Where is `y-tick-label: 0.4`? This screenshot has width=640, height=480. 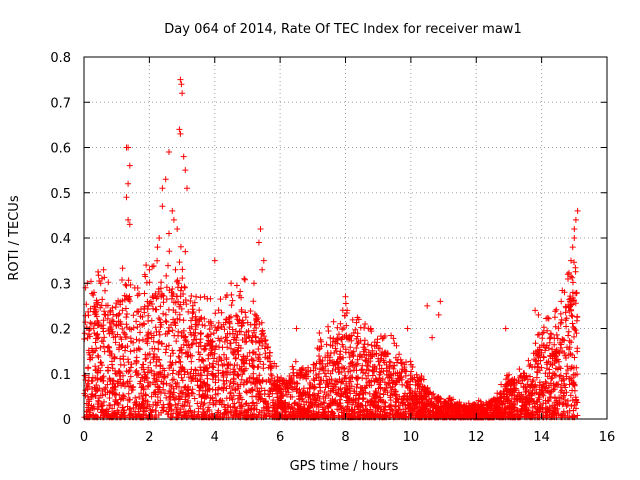 y-tick-label: 0.4 is located at coordinates (60, 239).